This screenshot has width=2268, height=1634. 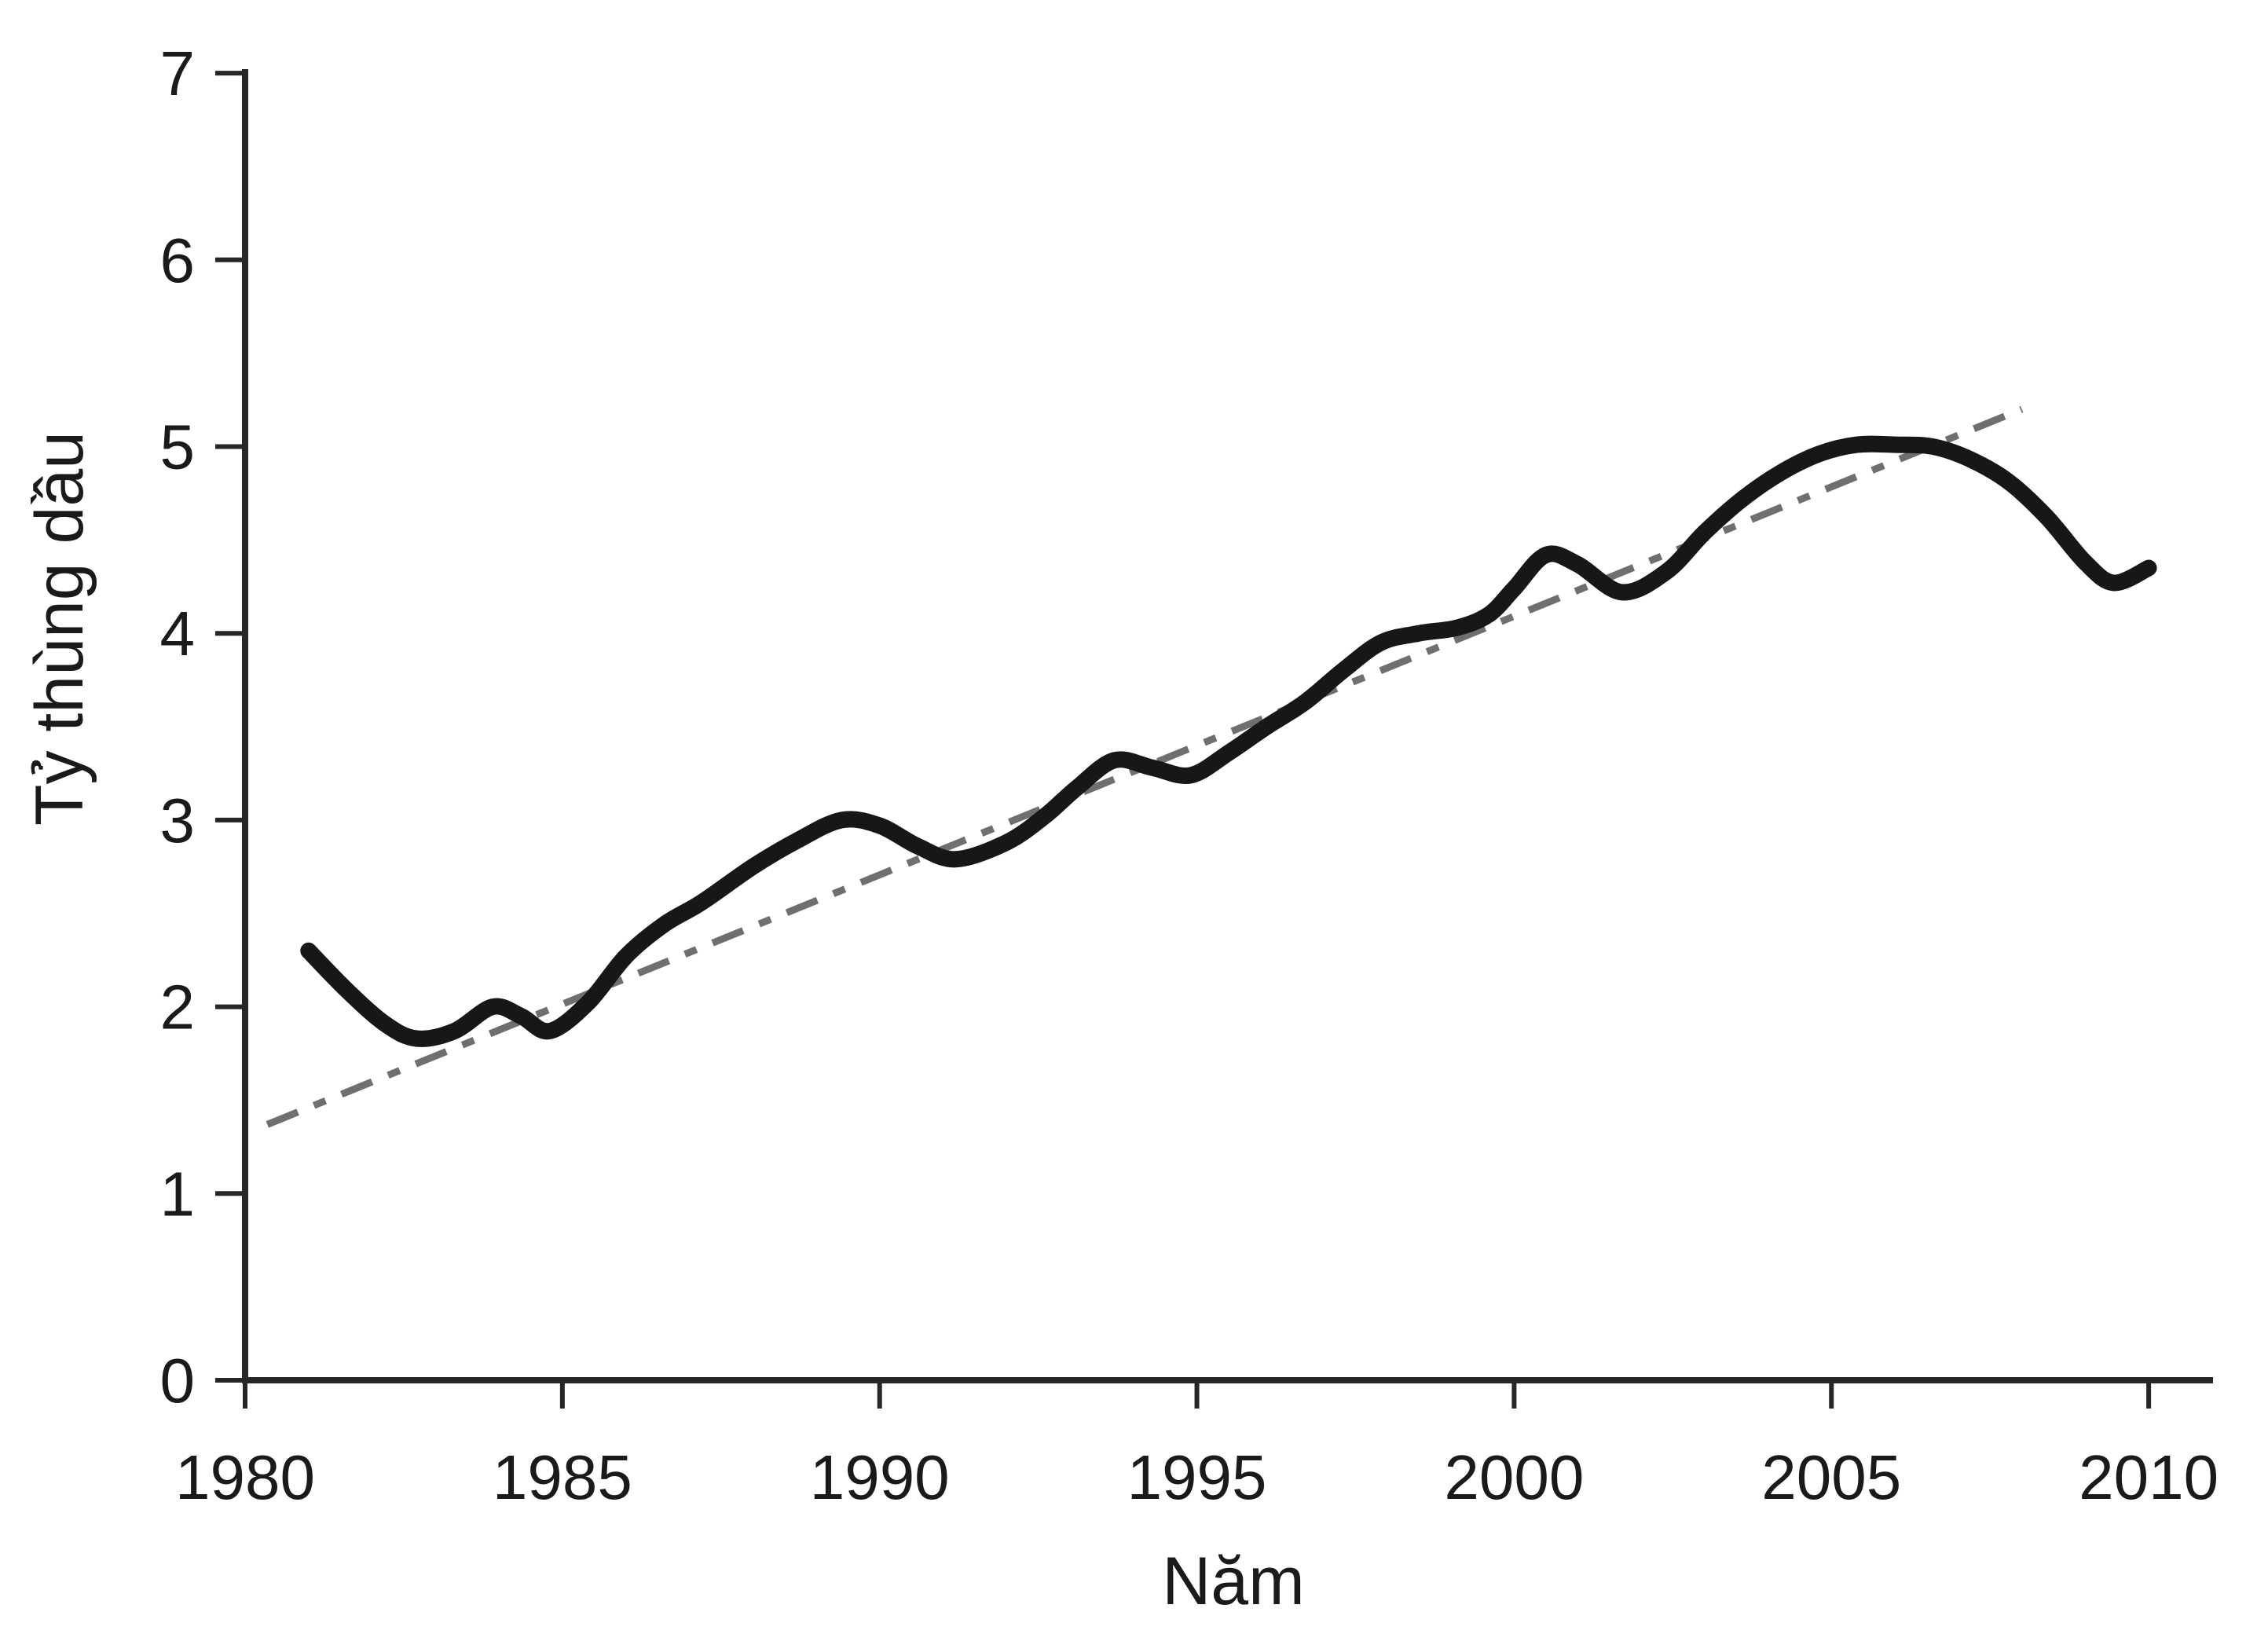 I want to click on y-axis-title: Tỷ thùng dầu, so click(x=59, y=628).